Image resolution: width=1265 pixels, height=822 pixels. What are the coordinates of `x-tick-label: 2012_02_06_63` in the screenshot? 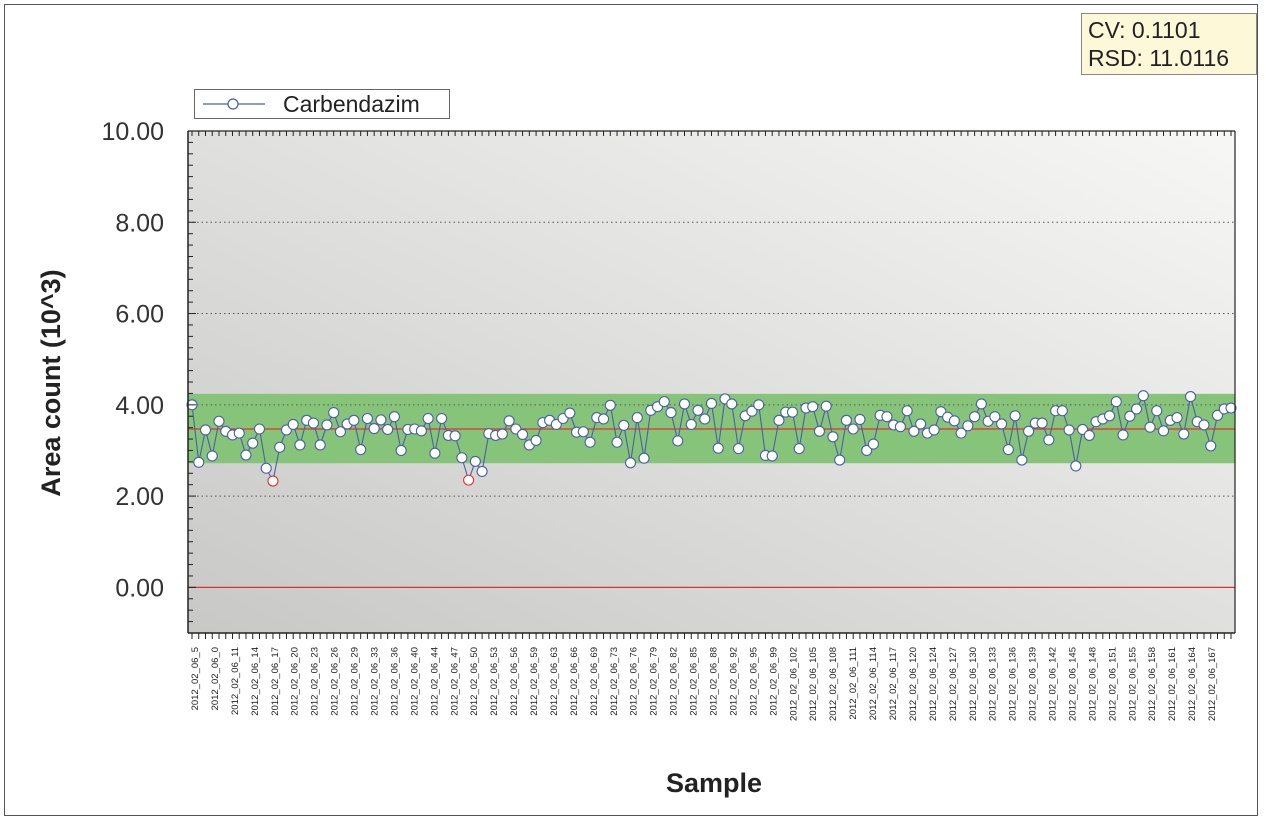 It's located at (554, 681).